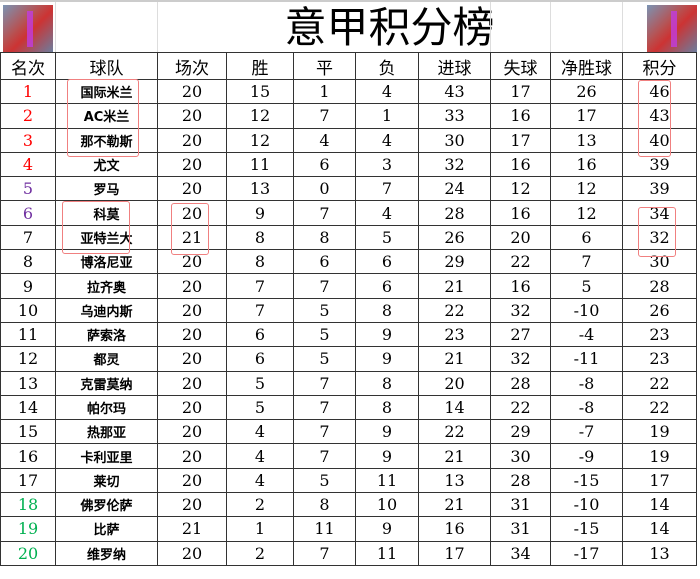  Describe the element at coordinates (324, 529) in the screenshot. I see `cell-drawn: 11` at that location.